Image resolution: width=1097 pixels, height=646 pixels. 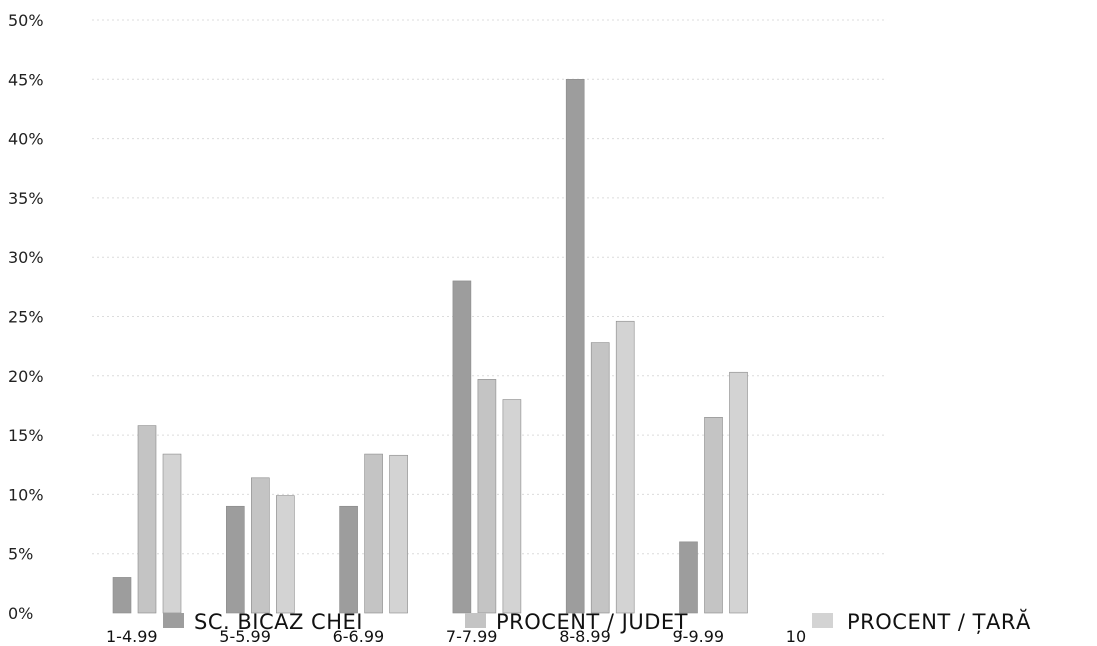 I want to click on x-category-label: 6-6.99, so click(x=359, y=636).